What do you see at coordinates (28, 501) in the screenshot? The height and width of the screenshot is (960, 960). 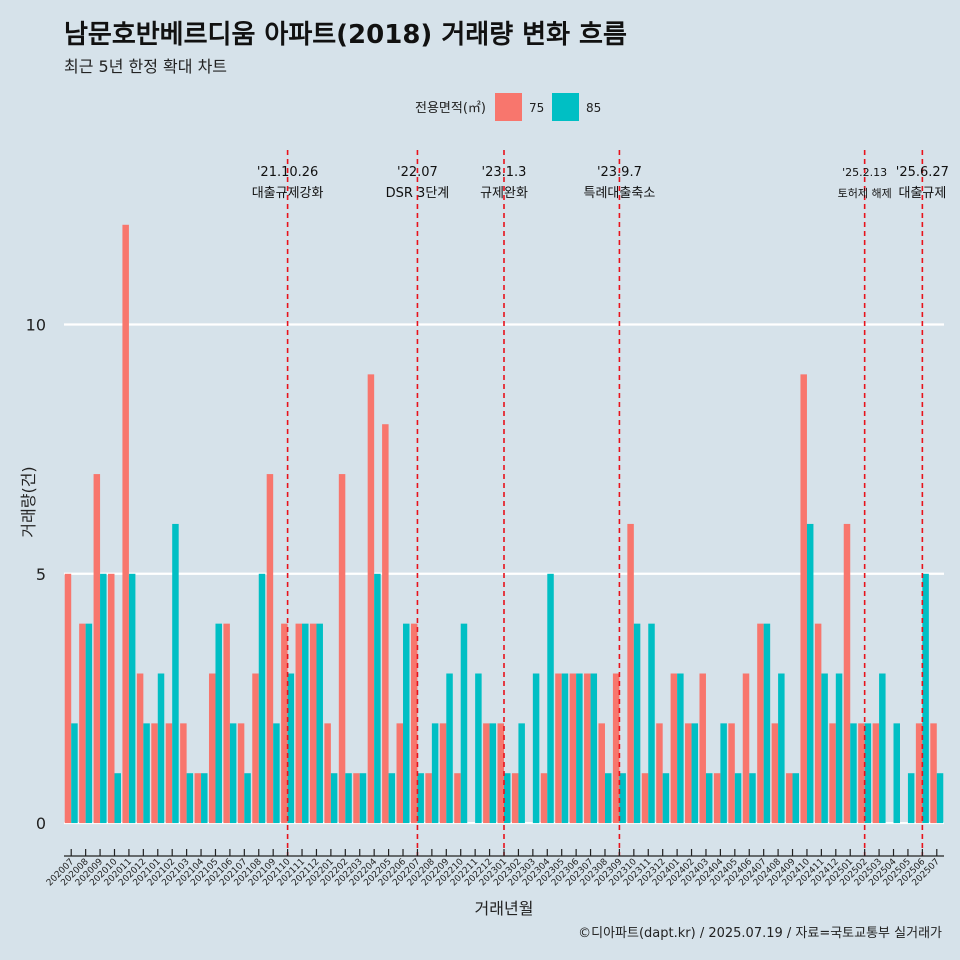 I see `y-axis-label: 거래량(건)` at bounding box center [28, 501].